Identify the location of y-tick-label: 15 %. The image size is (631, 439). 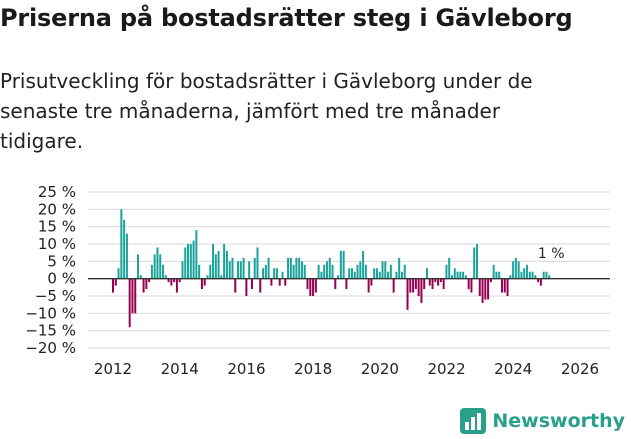
(57, 227).